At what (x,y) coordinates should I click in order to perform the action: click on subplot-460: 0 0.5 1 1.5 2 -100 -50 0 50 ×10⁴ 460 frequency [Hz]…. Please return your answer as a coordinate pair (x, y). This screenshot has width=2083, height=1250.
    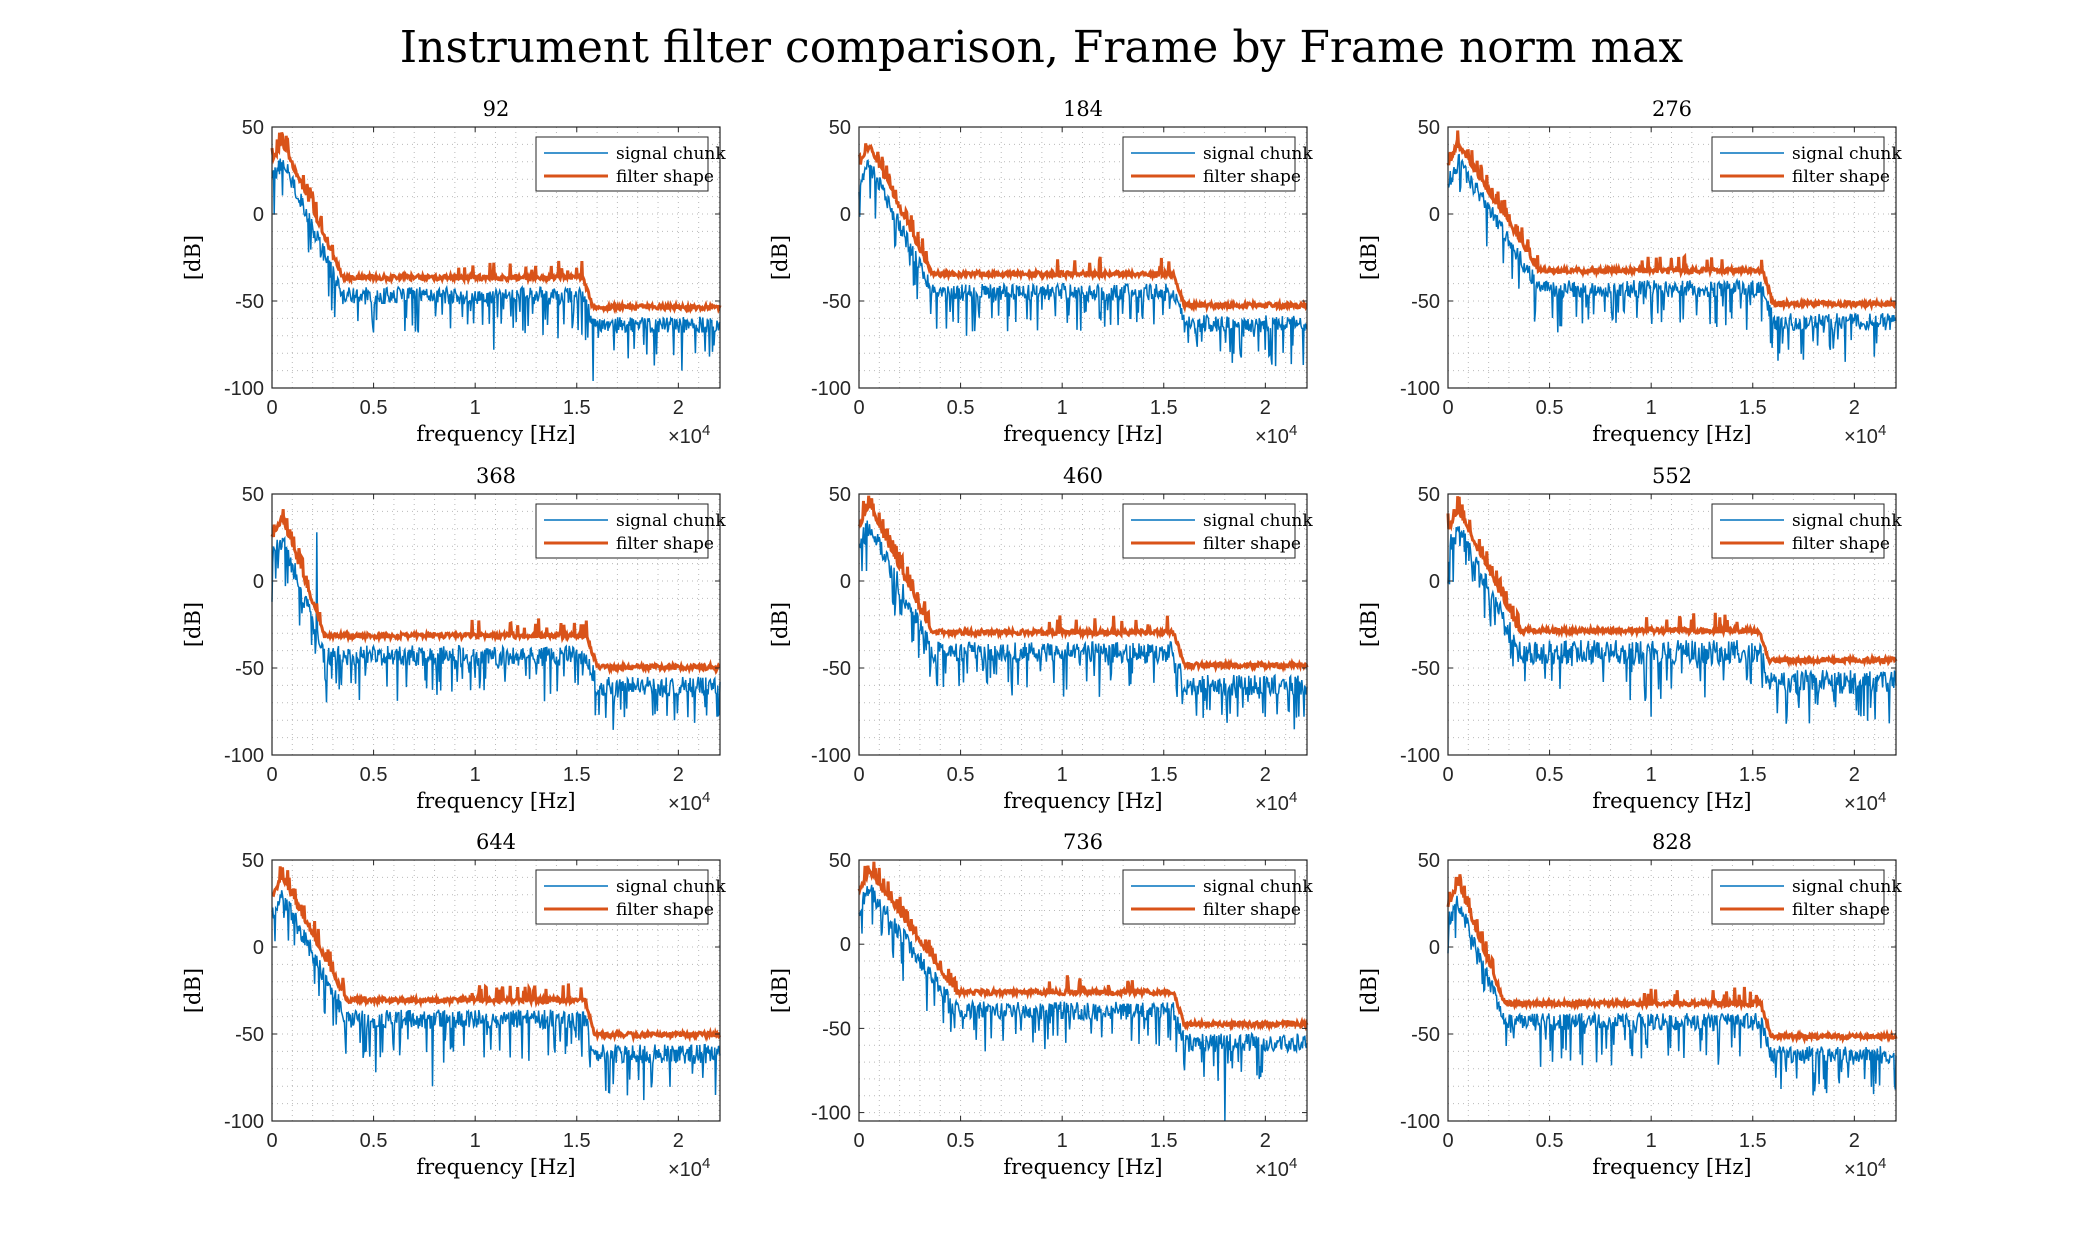
    Looking at the image, I should click on (1040, 639).